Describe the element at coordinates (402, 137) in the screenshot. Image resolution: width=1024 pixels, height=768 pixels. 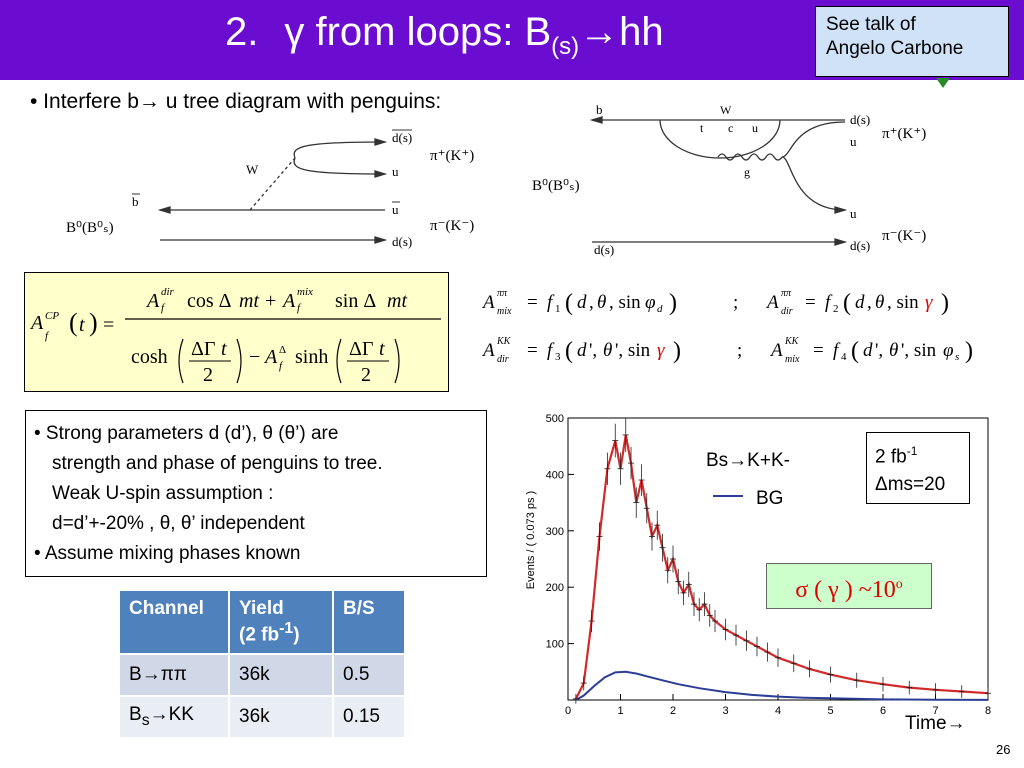
I see `ds-bar-label: d(s)` at that location.